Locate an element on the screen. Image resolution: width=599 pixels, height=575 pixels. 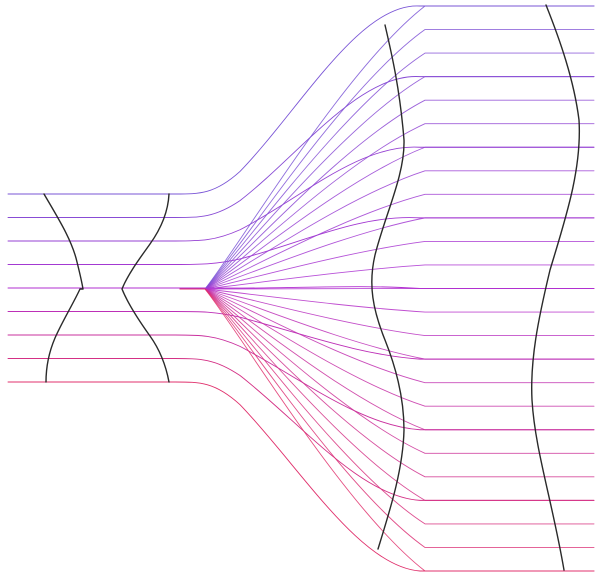
lens-2-surface is located at coordinates (388, 287).